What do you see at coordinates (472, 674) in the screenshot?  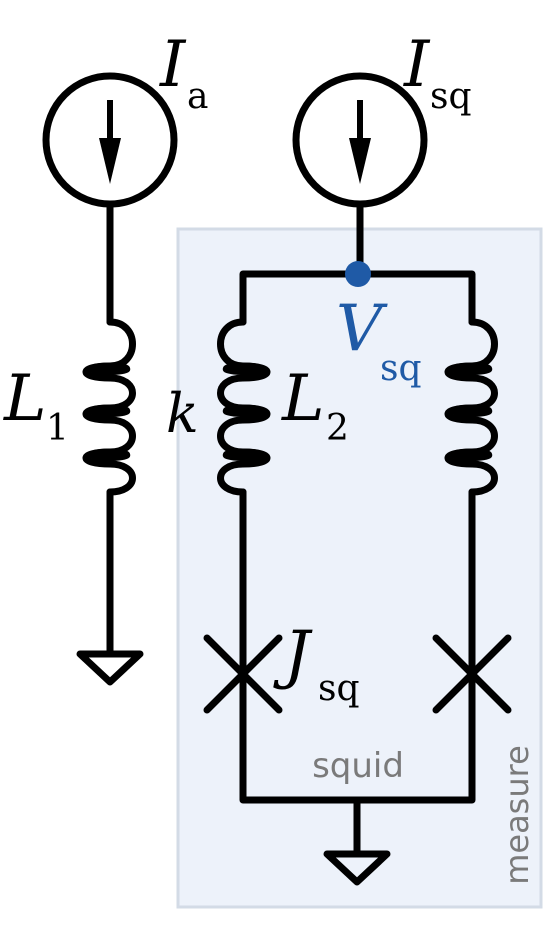 I see `junction-right` at bounding box center [472, 674].